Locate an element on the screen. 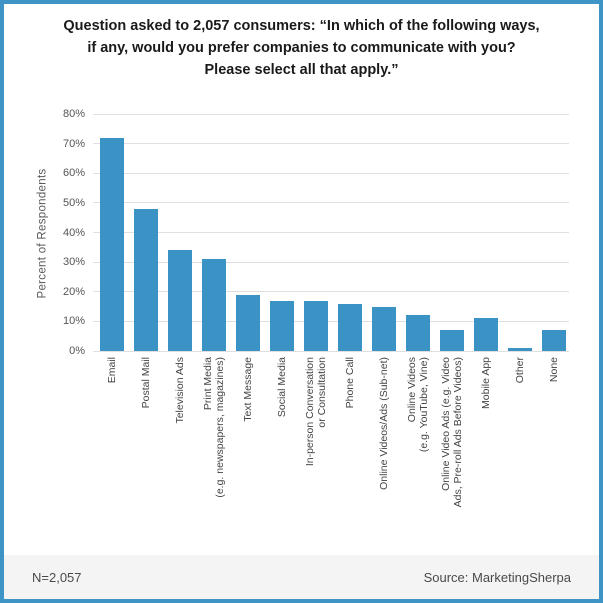 Image resolution: width=603 pixels, height=603 pixels. y-tick-label-40pct: 40% is located at coordinates (73, 232).